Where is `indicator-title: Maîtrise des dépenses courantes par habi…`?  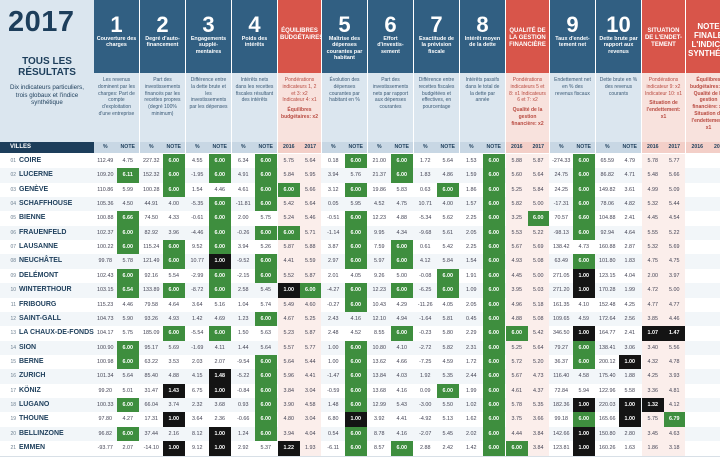
indicator-title: Maîtrise des dépenses courantes par habi… is located at coordinates (344, 48).